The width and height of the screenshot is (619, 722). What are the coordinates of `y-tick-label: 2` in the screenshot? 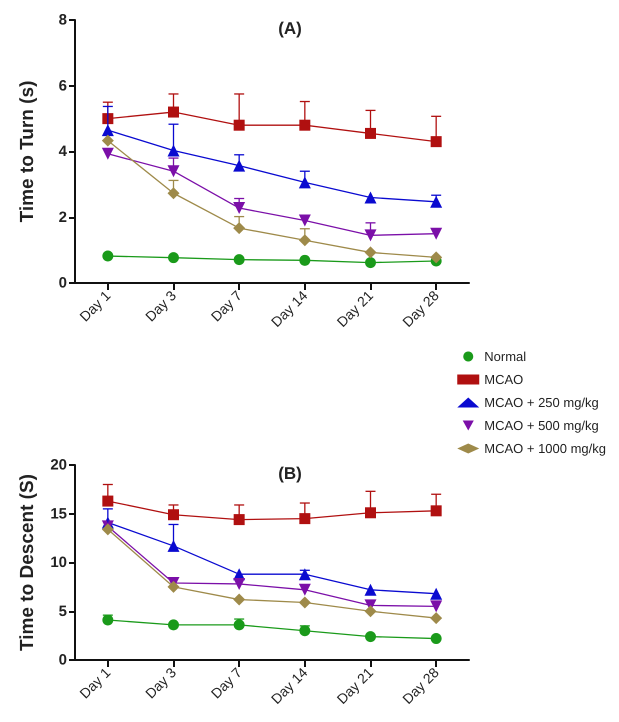 It's located at (62, 217).